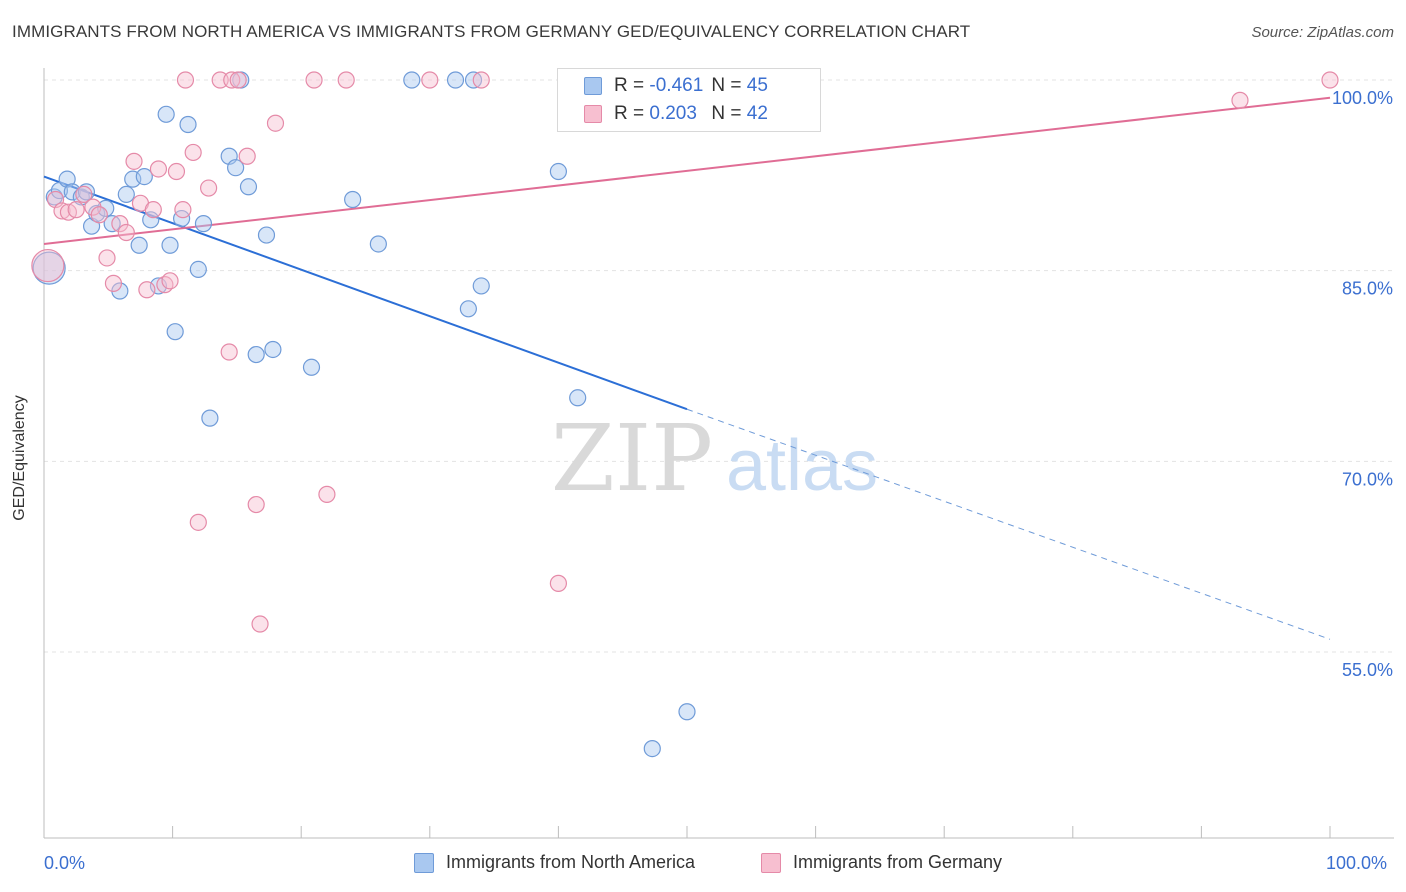 Image resolution: width=1406 pixels, height=892 pixels. What do you see at coordinates (673, 113) in the screenshot?
I see `legend-r-value: 0.203` at bounding box center [673, 113].